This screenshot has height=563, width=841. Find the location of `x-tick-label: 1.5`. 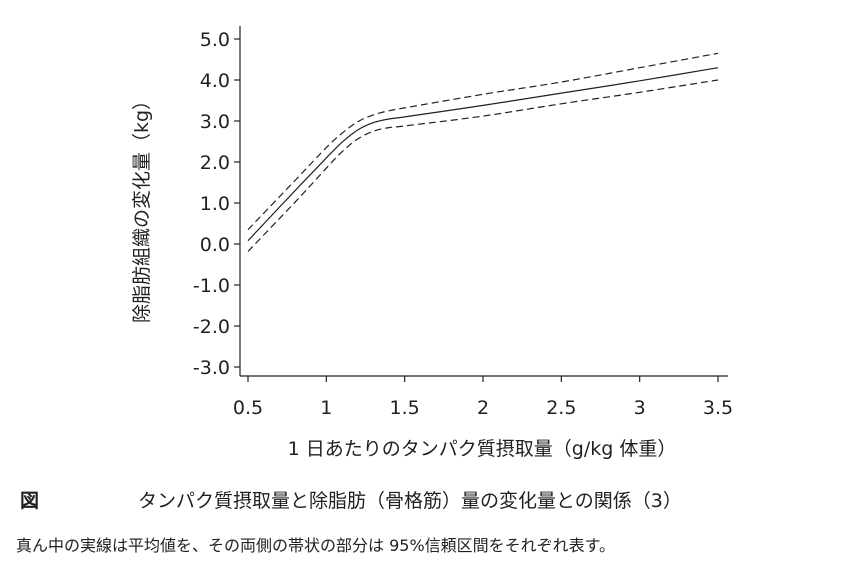

x-tick-label: 1.5 is located at coordinates (405, 408).